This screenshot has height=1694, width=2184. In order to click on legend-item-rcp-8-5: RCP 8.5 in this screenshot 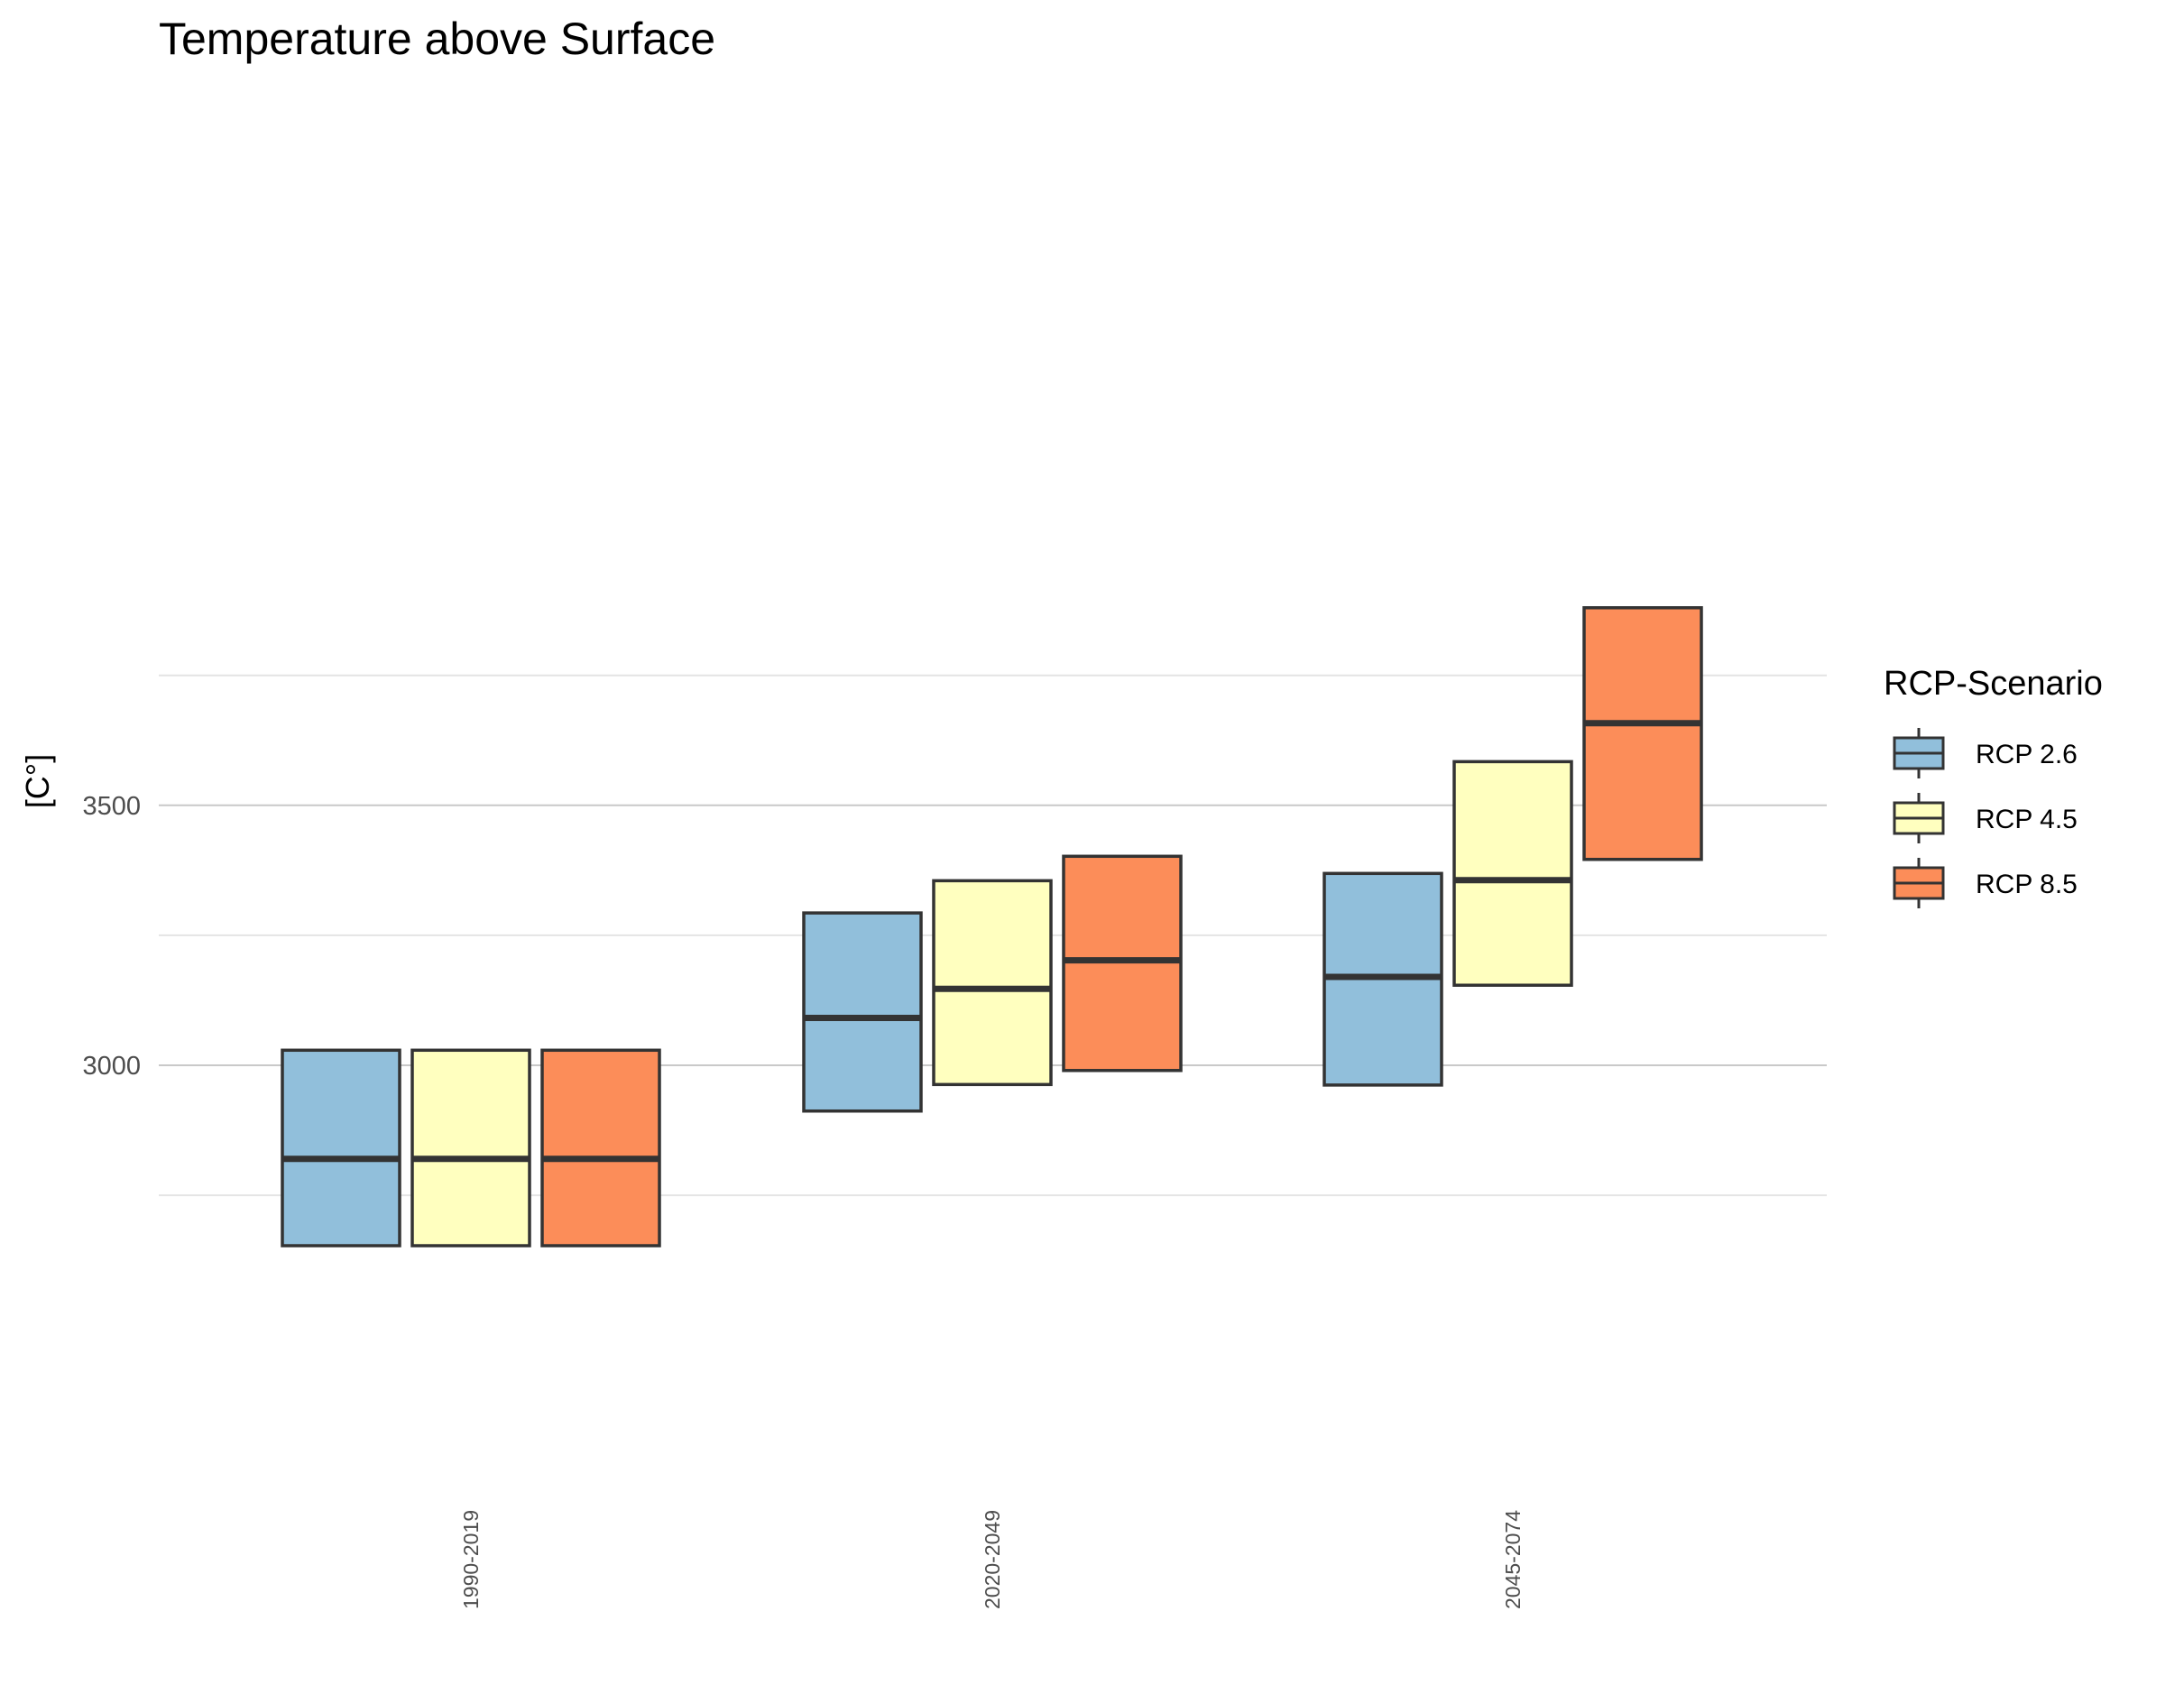, I will do `click(1985, 883)`.